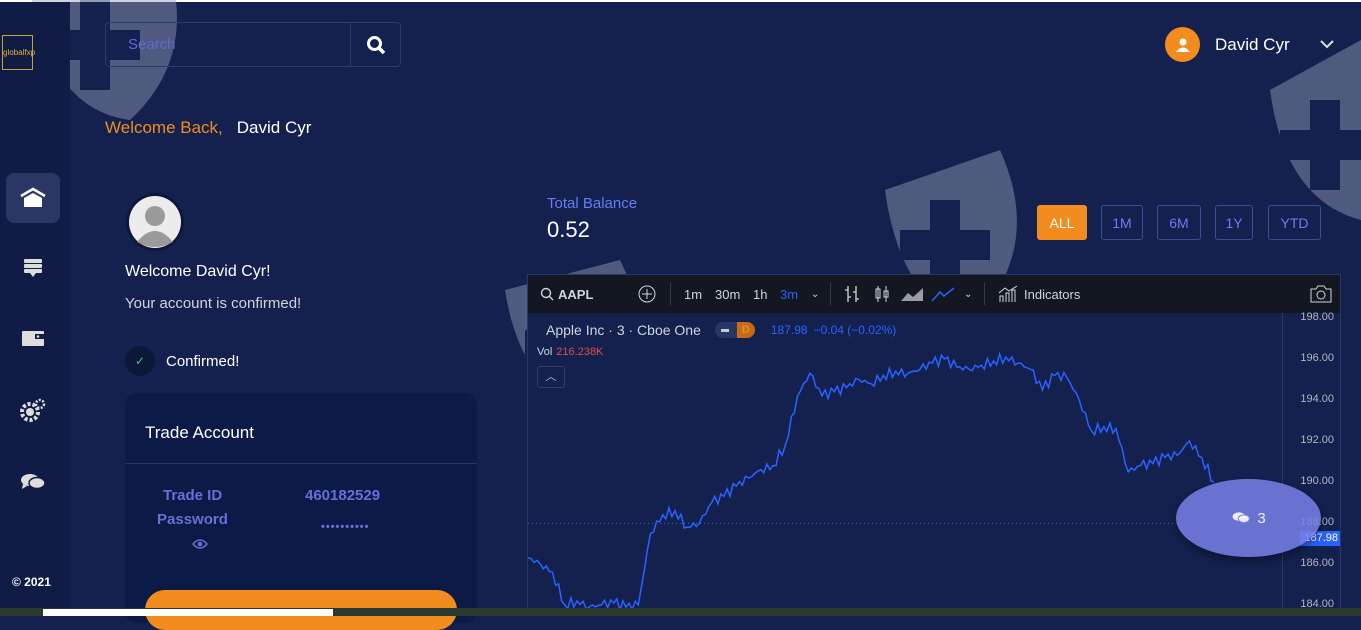  Describe the element at coordinates (968, 294) in the screenshot. I see `chart-type-dropdown-icon: ⌄` at that location.